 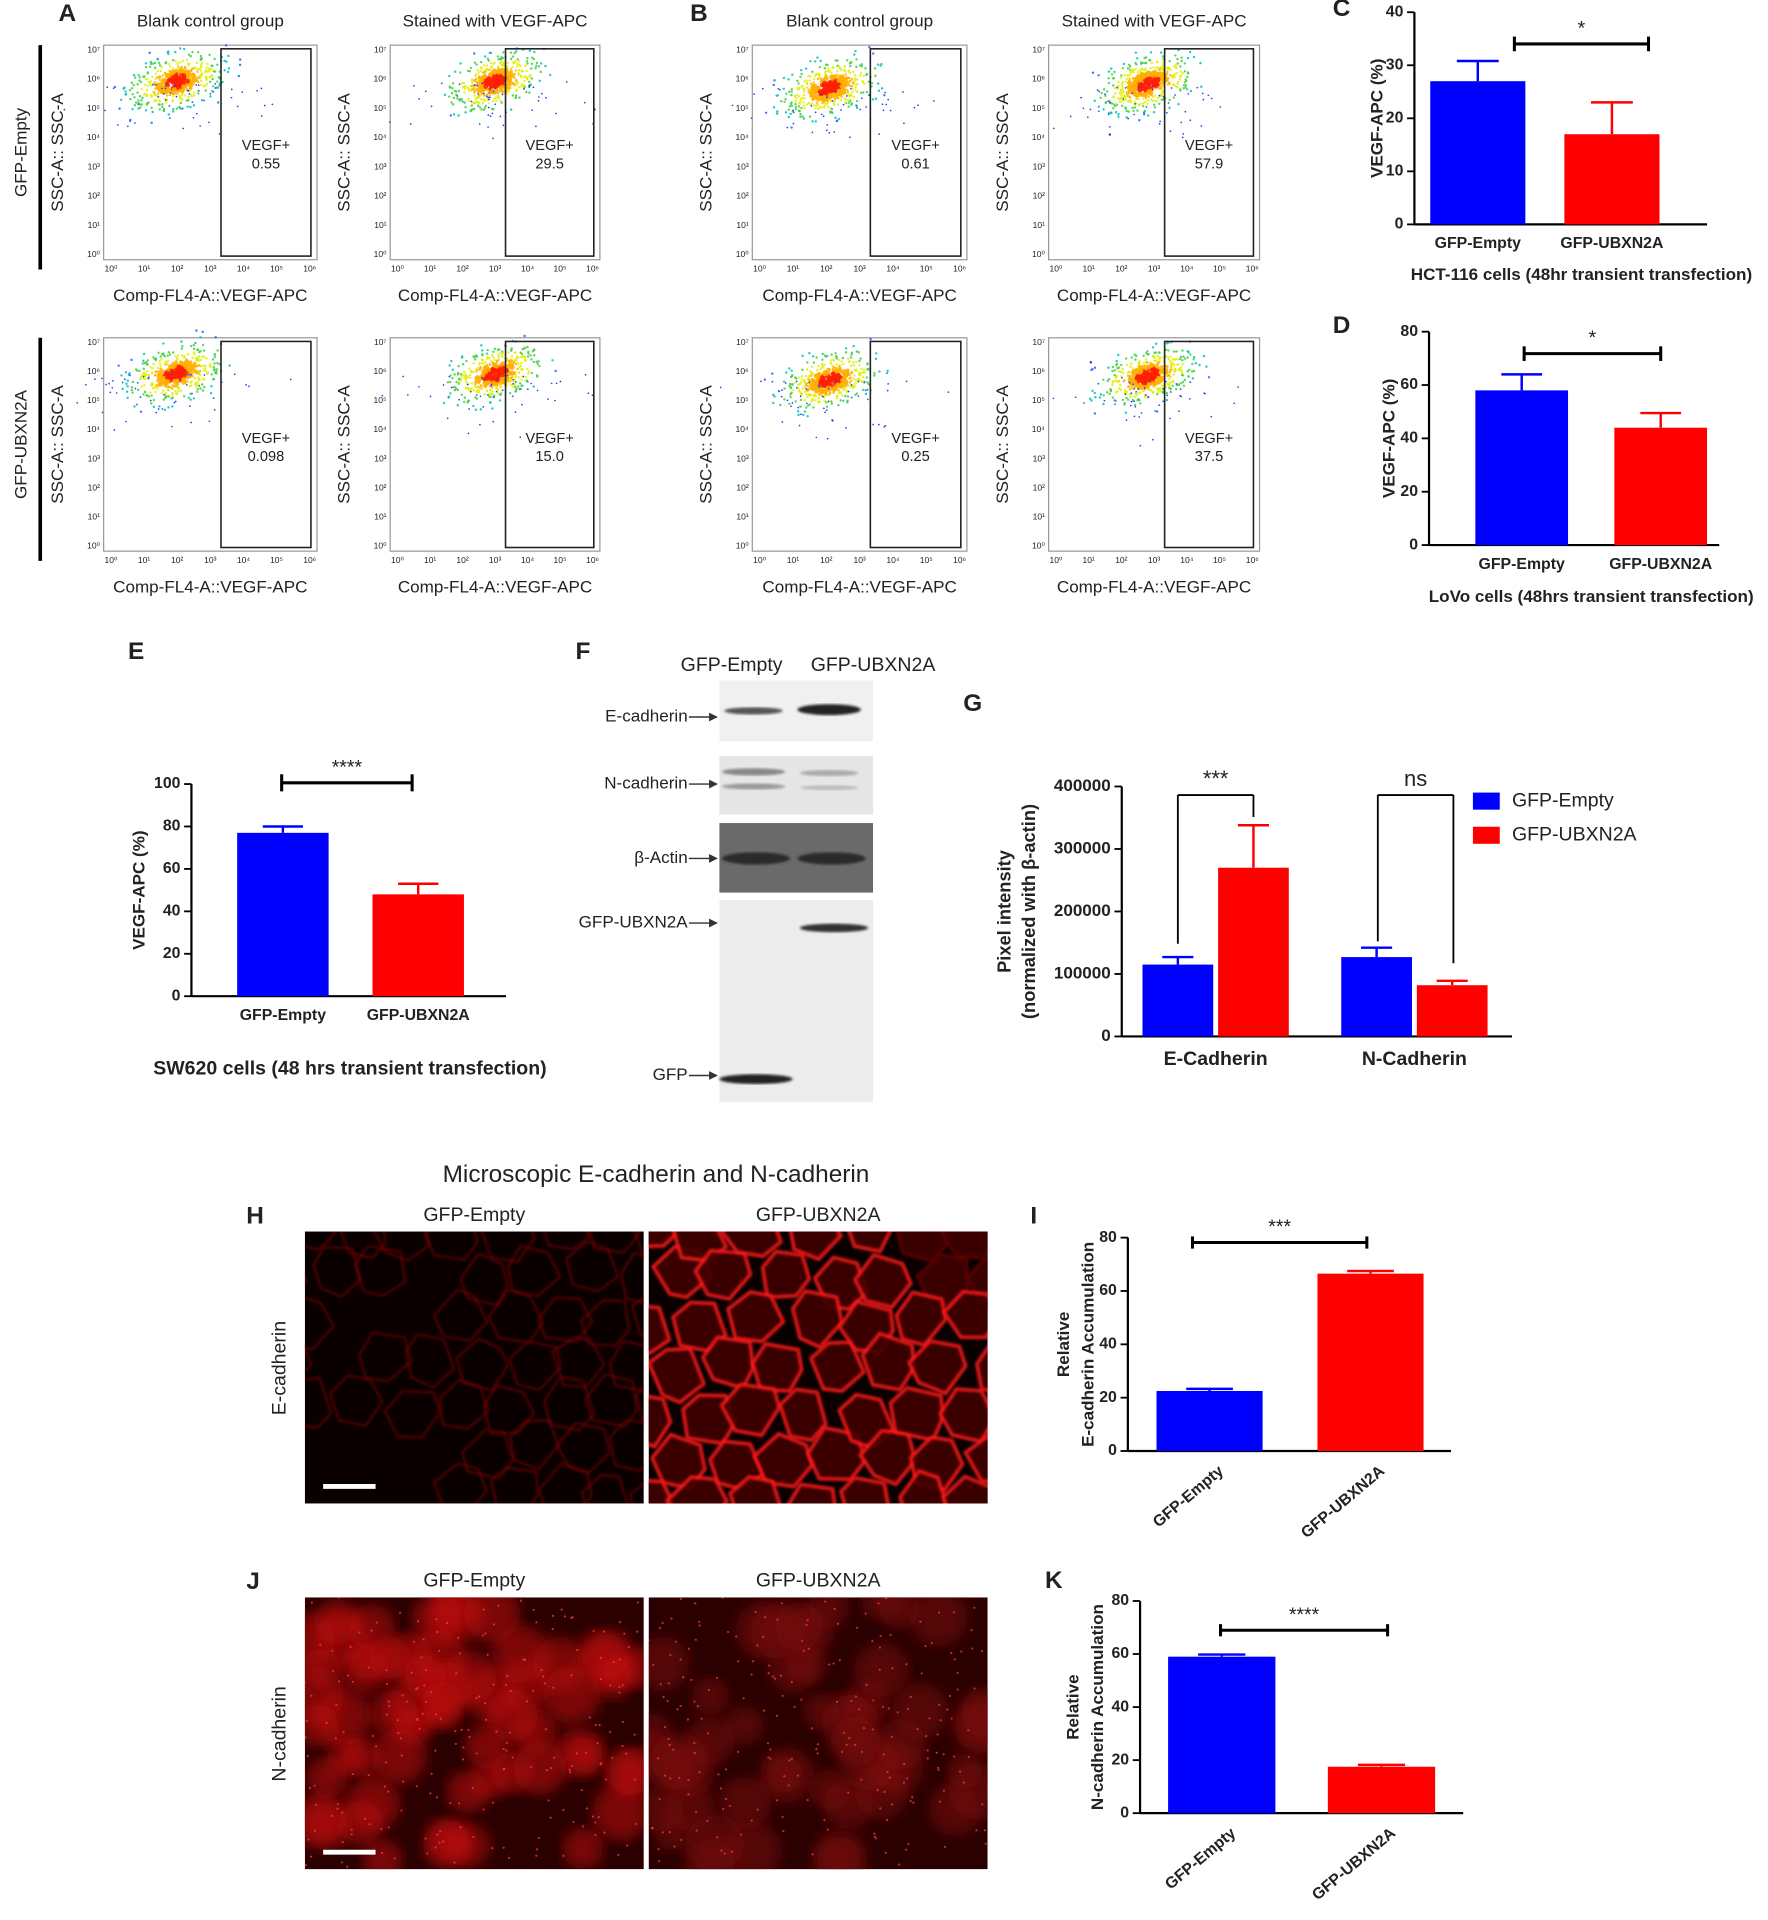 What do you see at coordinates (1395, 171) in the screenshot?
I see `y-tick-label: 10` at bounding box center [1395, 171].